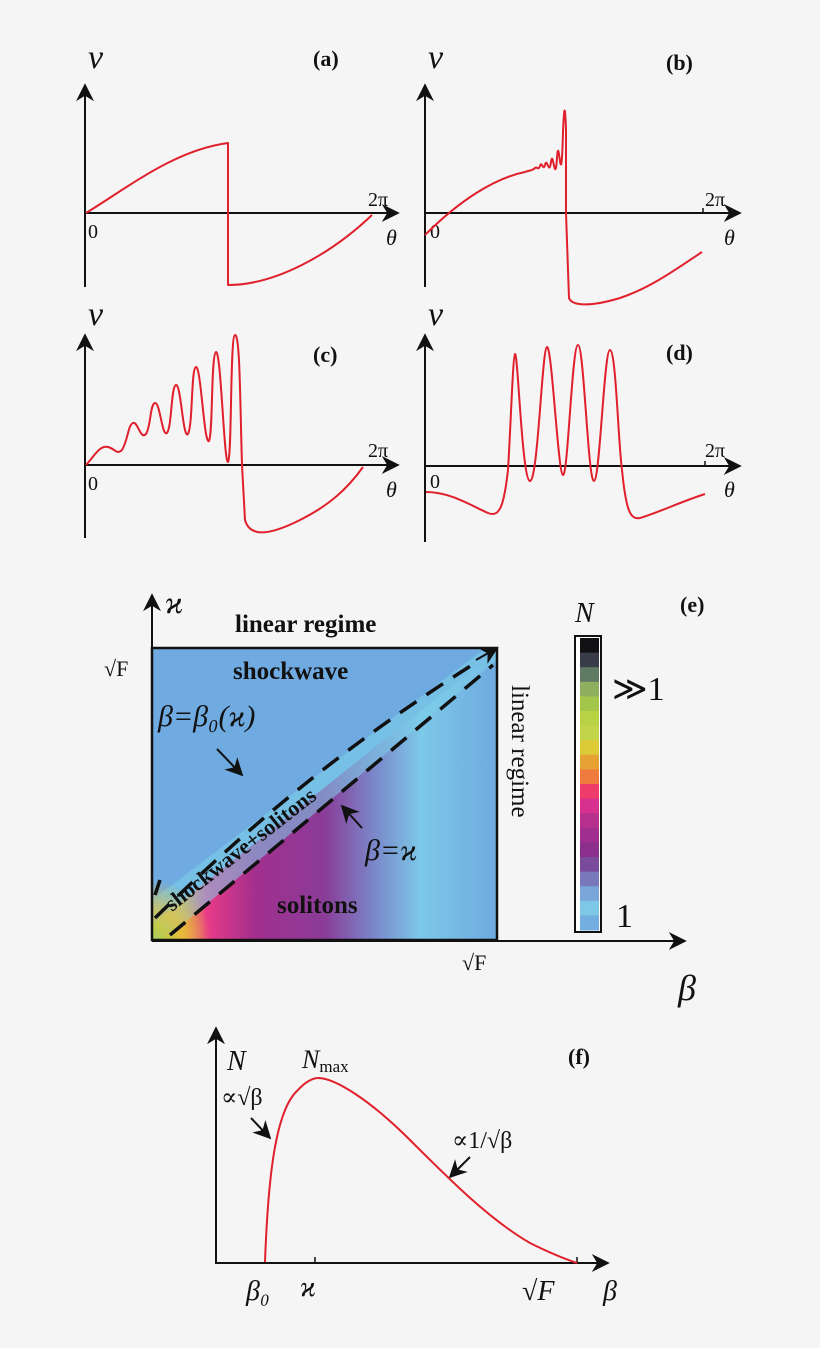 The image size is (820, 1348). I want to click on region-linear-right: linear regime, so click(519, 751).